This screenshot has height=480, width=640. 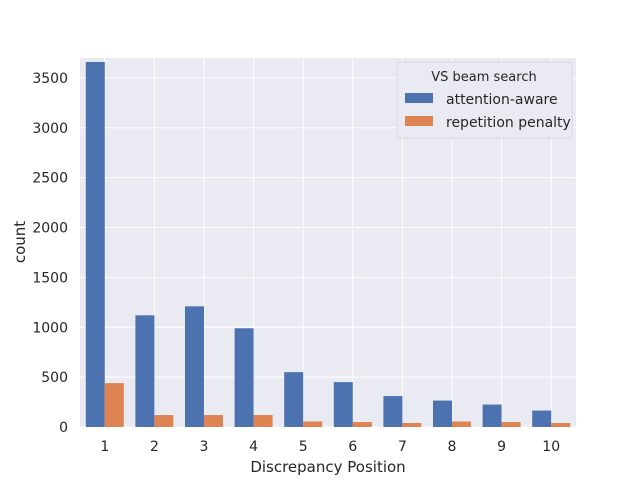 I want to click on x-tick-label: 3, so click(x=204, y=447).